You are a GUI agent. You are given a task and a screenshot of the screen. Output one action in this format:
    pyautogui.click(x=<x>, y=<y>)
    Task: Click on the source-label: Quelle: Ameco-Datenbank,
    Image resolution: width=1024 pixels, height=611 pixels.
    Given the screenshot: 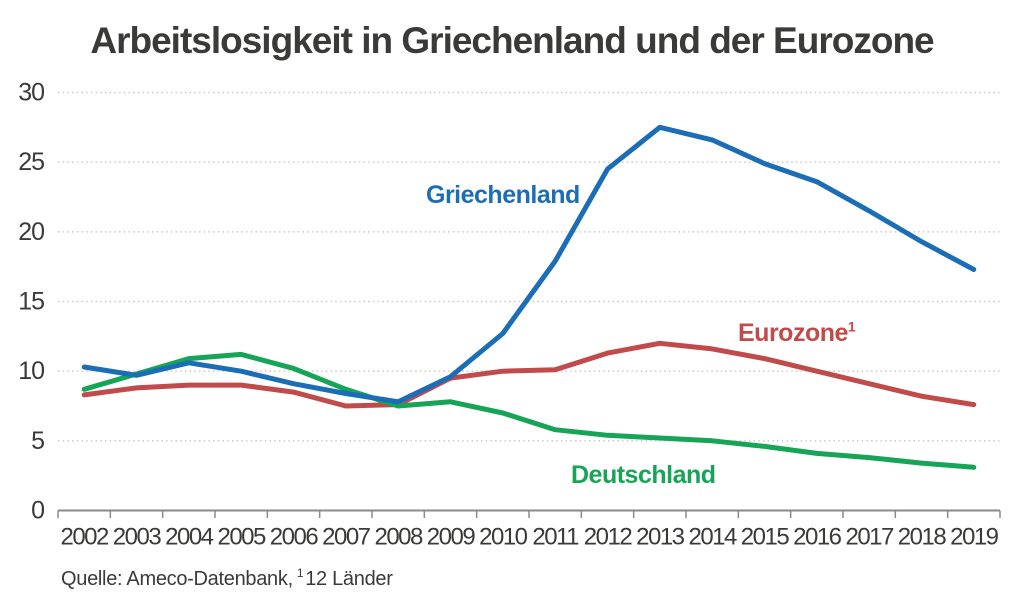 What is the action you would take?
    pyautogui.click(x=177, y=579)
    